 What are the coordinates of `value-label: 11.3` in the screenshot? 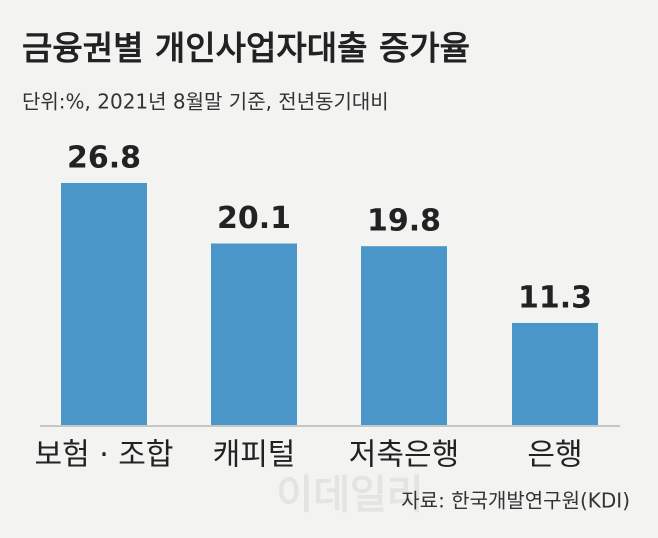 It's located at (555, 297).